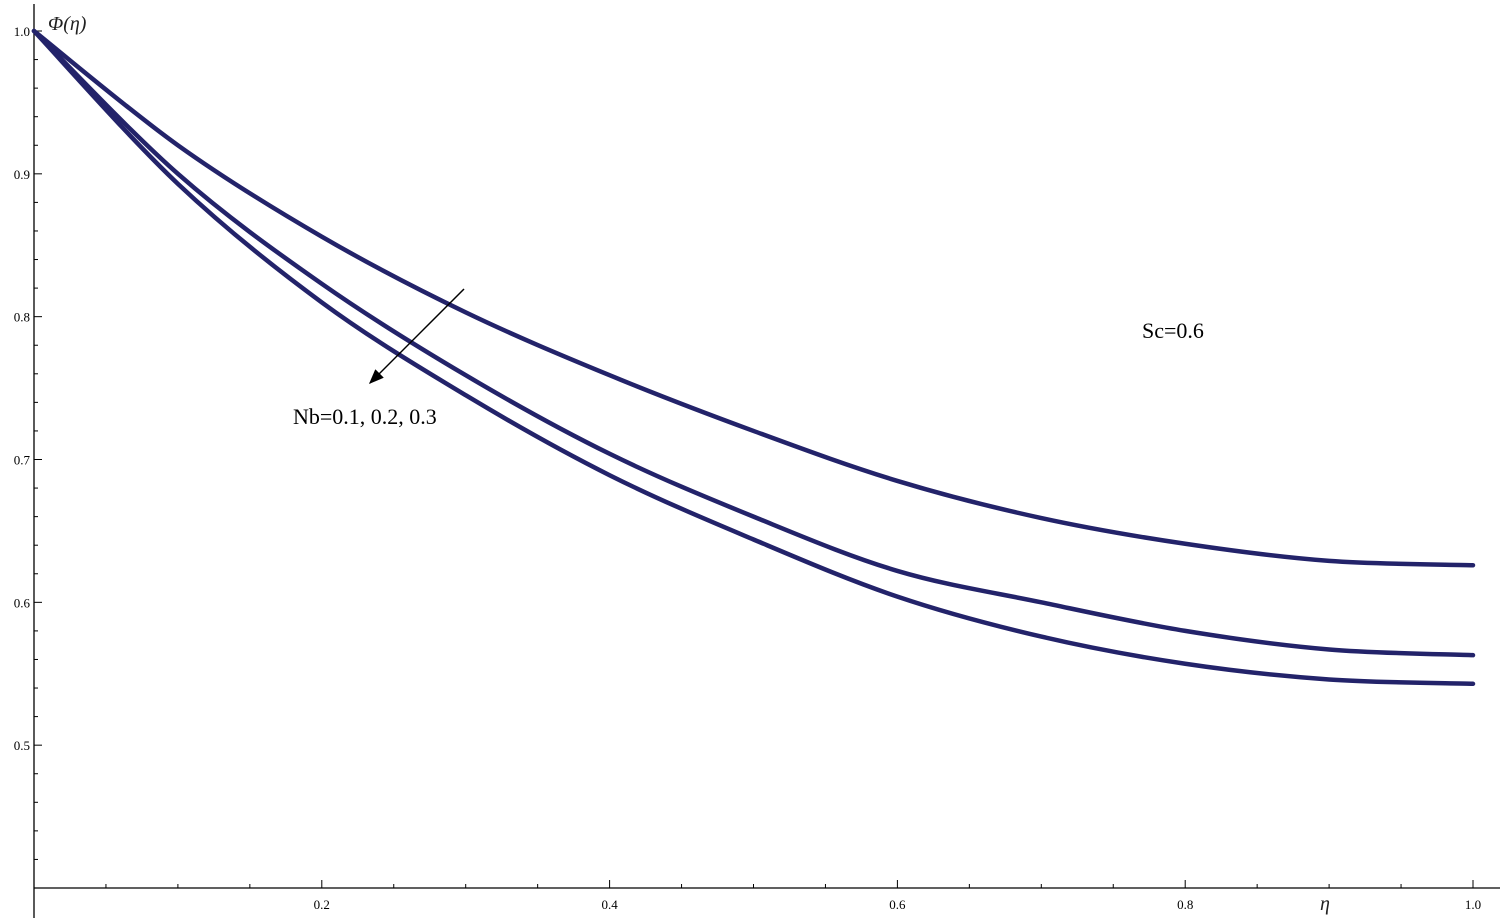 The image size is (1505, 923). What do you see at coordinates (28, 388) in the screenshot?
I see `y-ticks: 0.5 0.6 0.7 0.8 0.9 1.0` at bounding box center [28, 388].